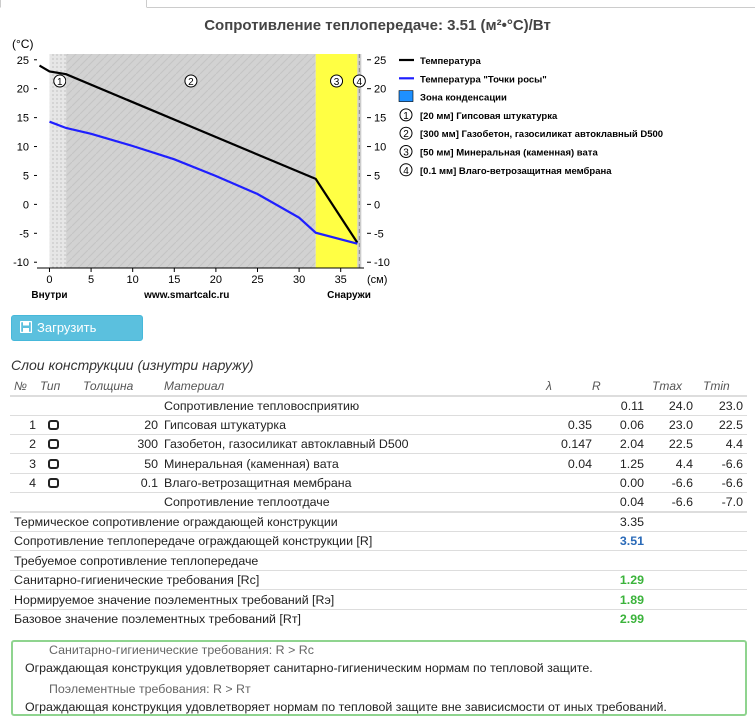  What do you see at coordinates (721, 463) in the screenshot?
I see `layer-tmin: -6.6` at bounding box center [721, 463].